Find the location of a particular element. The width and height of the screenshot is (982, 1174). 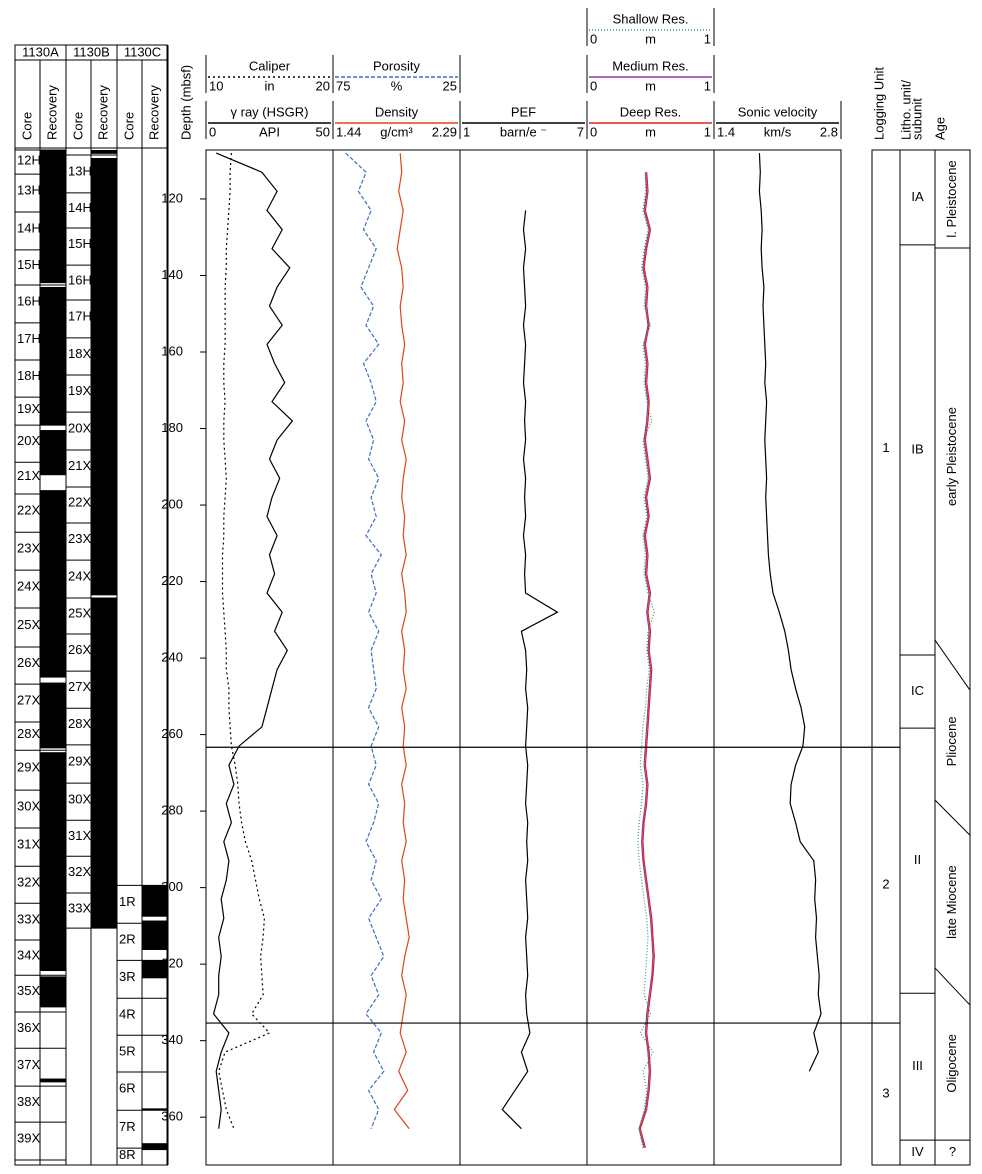

logging-unit-label: 1 is located at coordinates (885, 447).